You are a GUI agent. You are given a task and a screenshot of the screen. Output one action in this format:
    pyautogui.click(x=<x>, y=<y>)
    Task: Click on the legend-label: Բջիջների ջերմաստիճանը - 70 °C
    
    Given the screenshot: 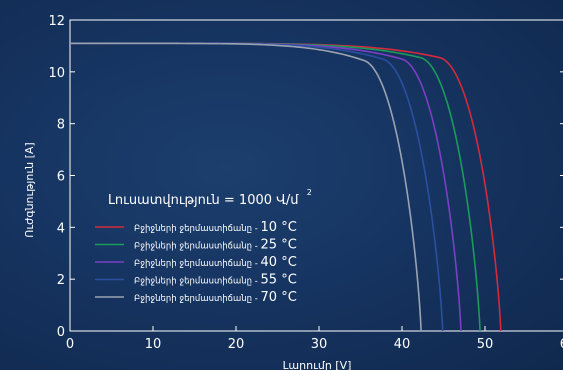 What is the action you would take?
    pyautogui.click(x=215, y=297)
    